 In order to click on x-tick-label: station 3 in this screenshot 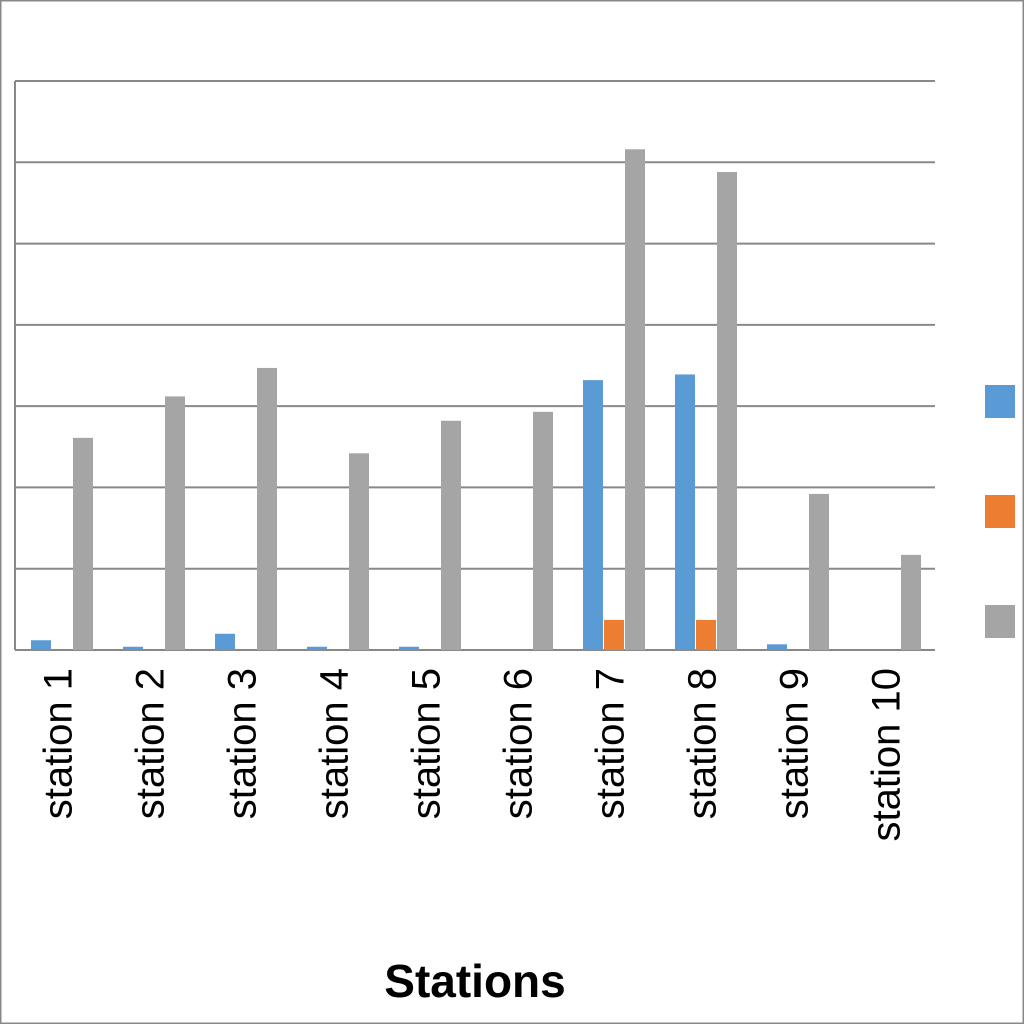, I will do `click(243, 743)`.